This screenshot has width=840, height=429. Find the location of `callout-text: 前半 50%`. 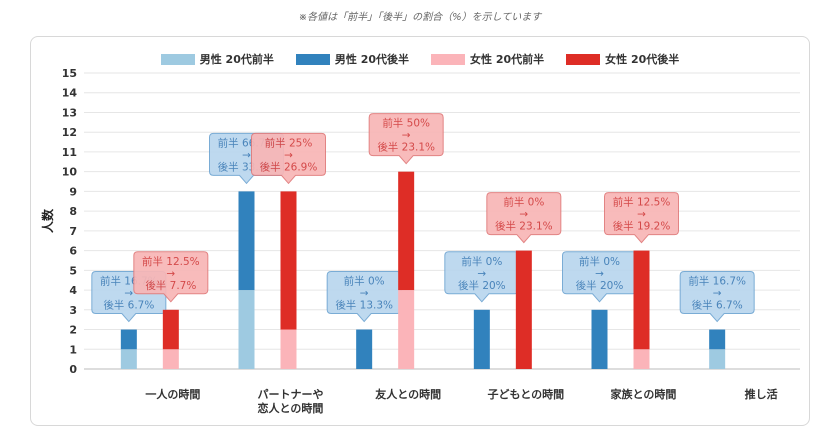

callout-text: 前半 50% is located at coordinates (406, 123).